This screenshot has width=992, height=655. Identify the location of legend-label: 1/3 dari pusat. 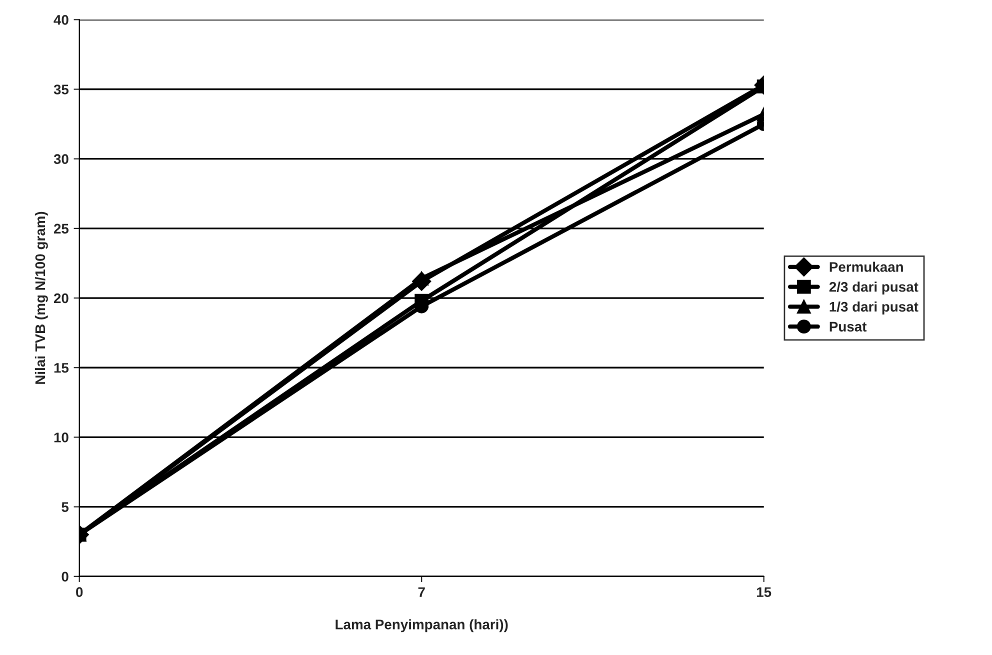
(874, 307).